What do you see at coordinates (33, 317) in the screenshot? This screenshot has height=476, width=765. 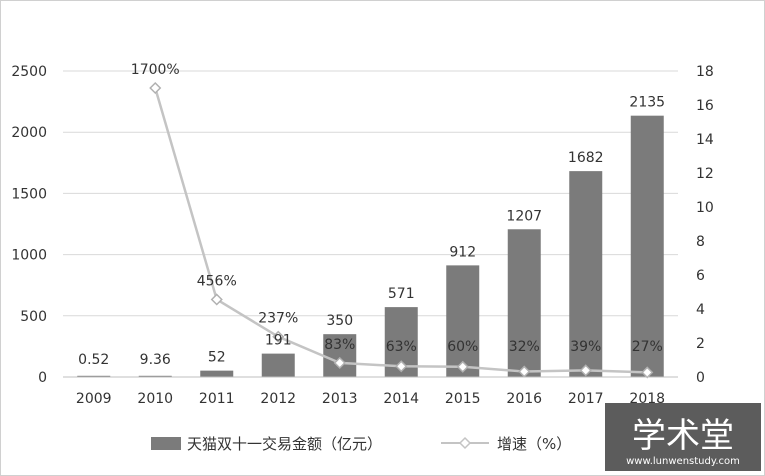 I see `y-left-tick-label: 500` at bounding box center [33, 317].